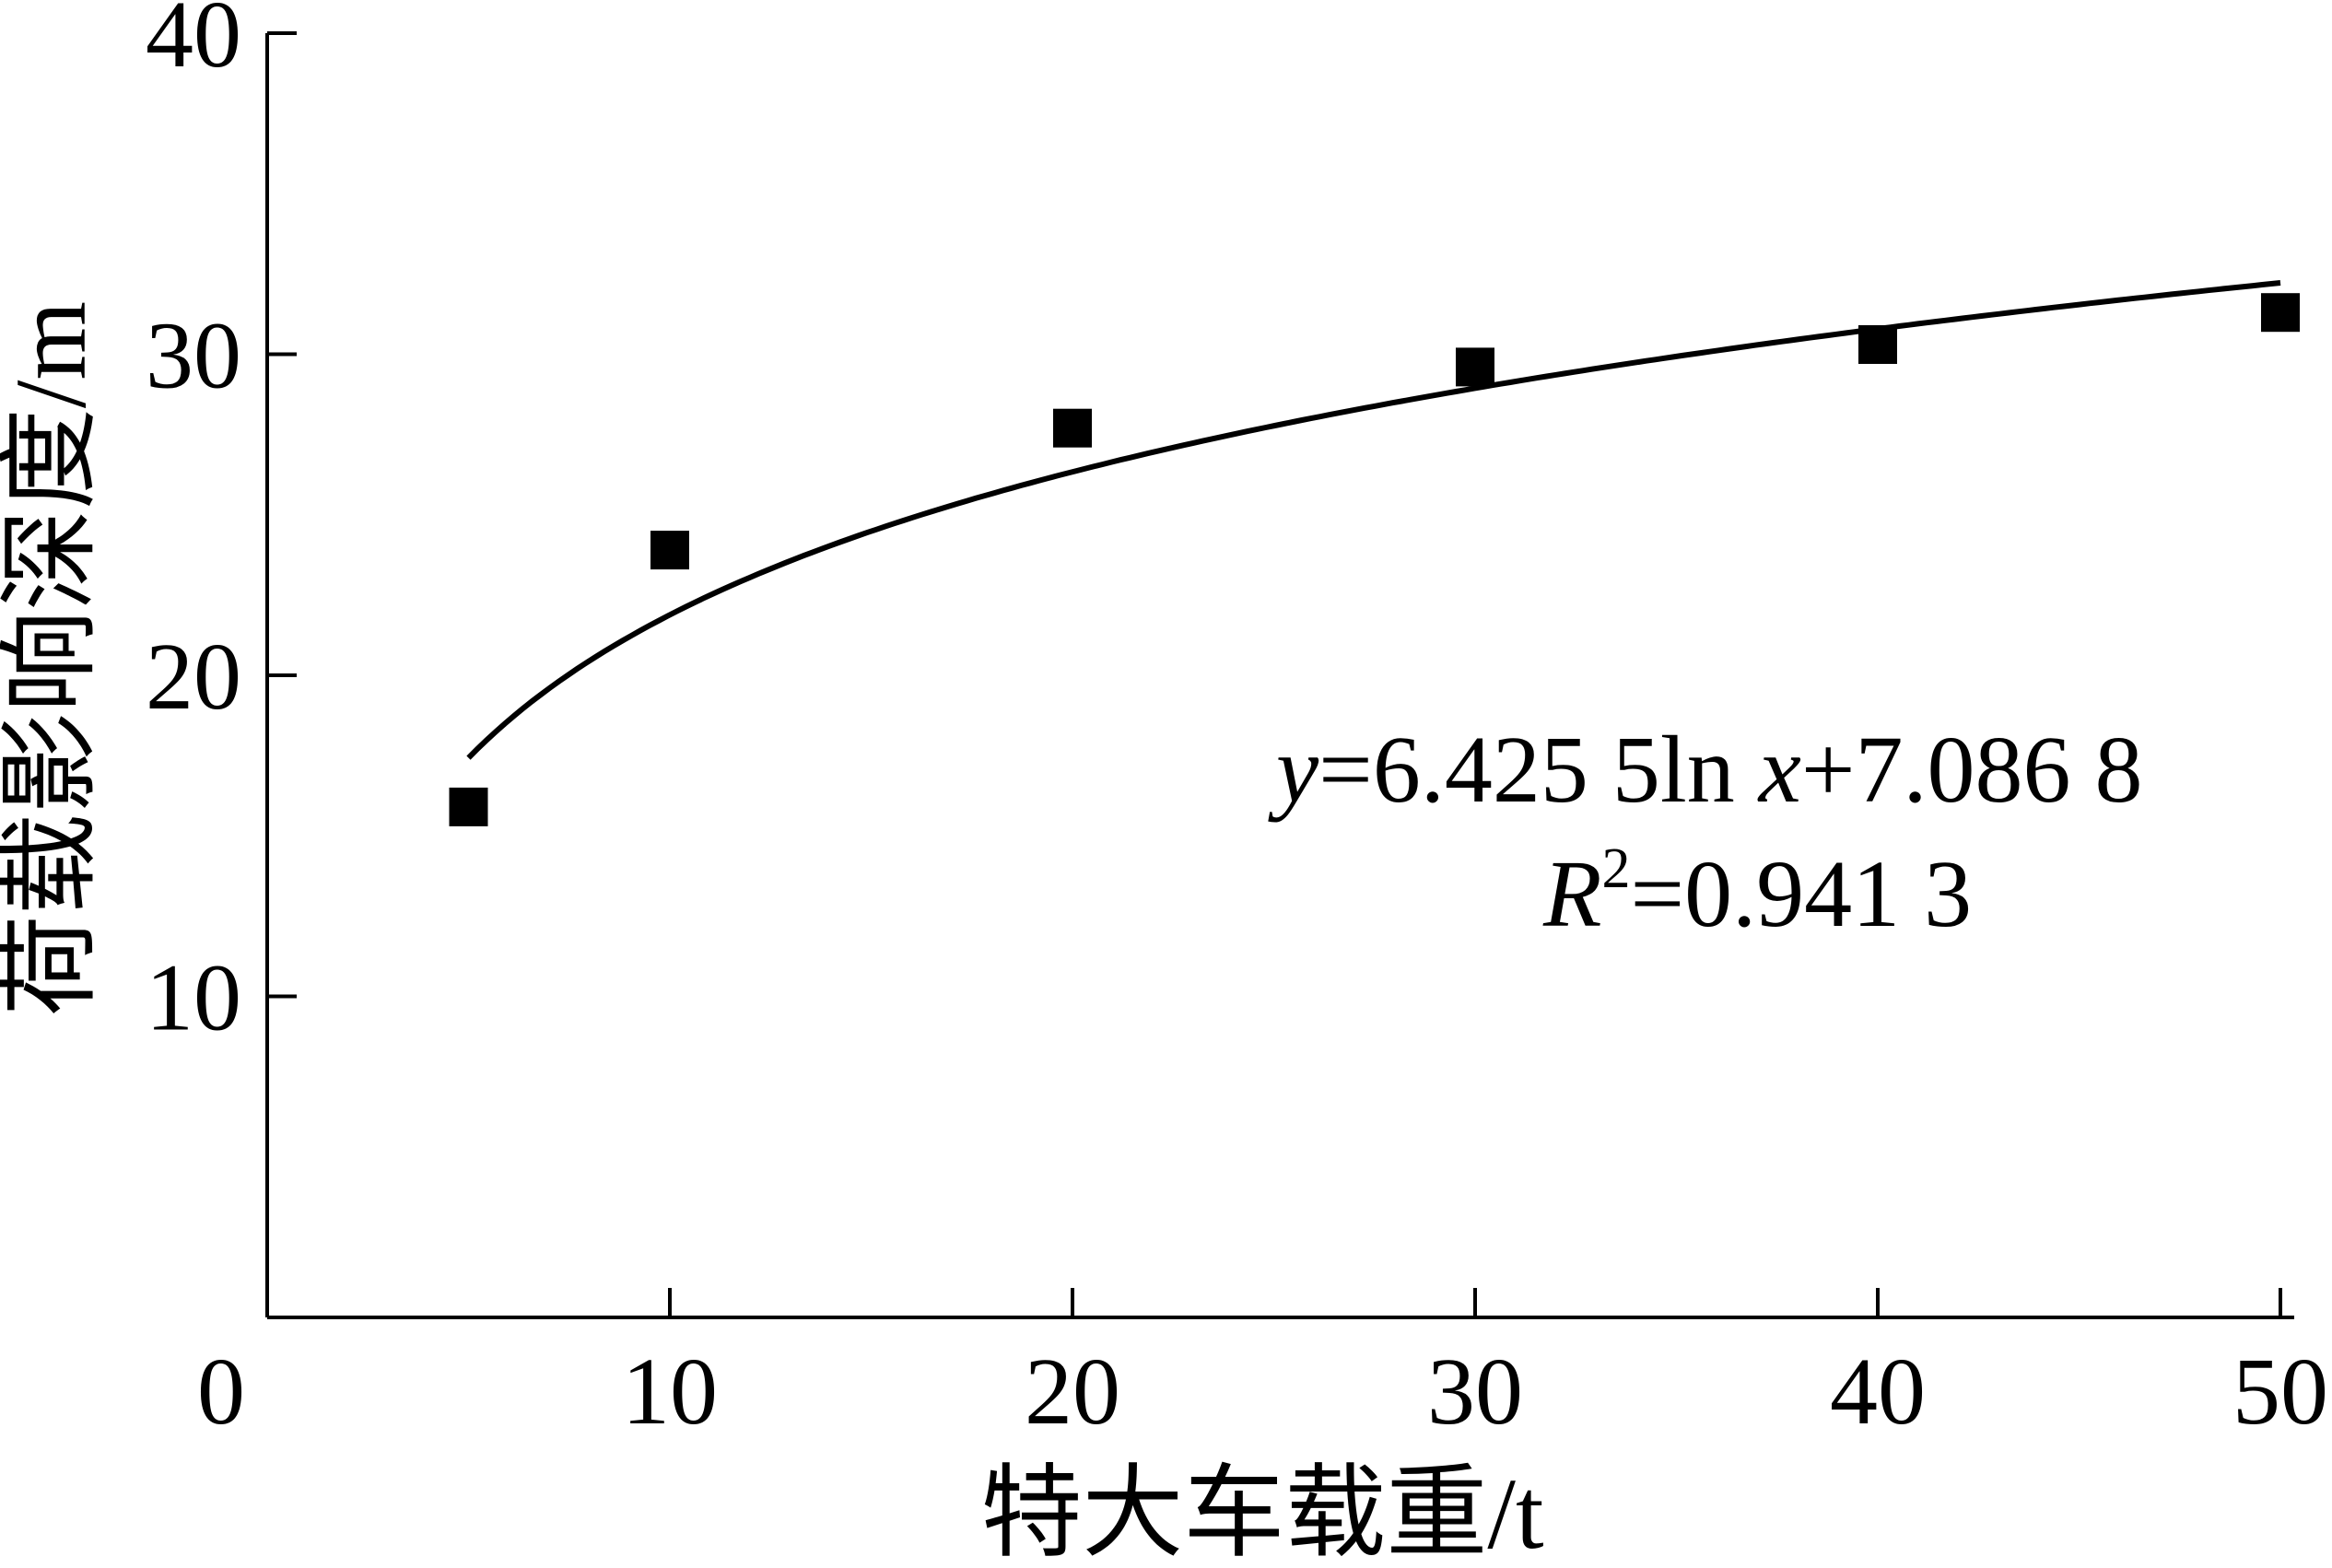  What do you see at coordinates (1572, 894) in the screenshot?
I see `eq-r-var: R` at bounding box center [1572, 894].